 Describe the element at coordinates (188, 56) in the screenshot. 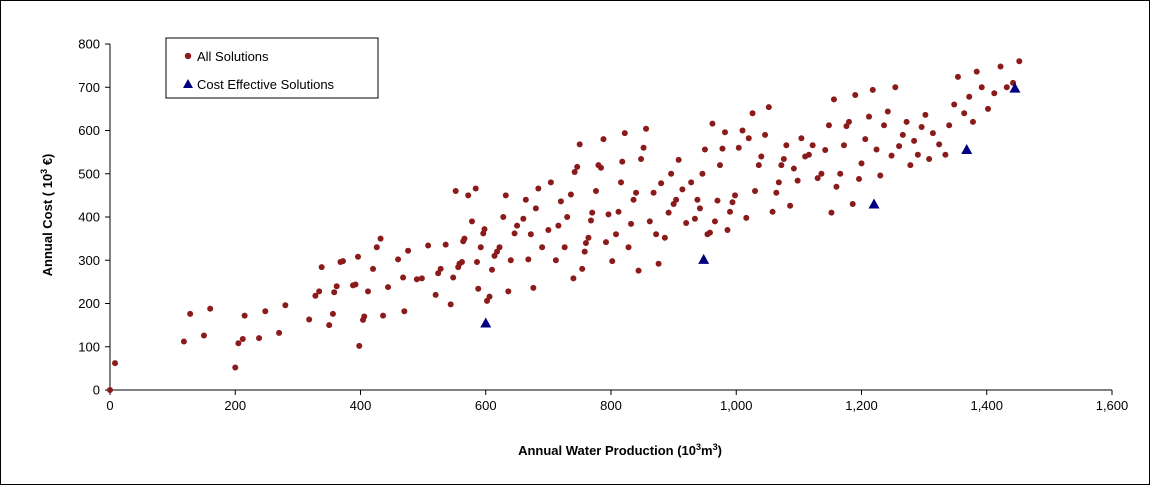

I see `legend-marker-all-solutions` at that location.